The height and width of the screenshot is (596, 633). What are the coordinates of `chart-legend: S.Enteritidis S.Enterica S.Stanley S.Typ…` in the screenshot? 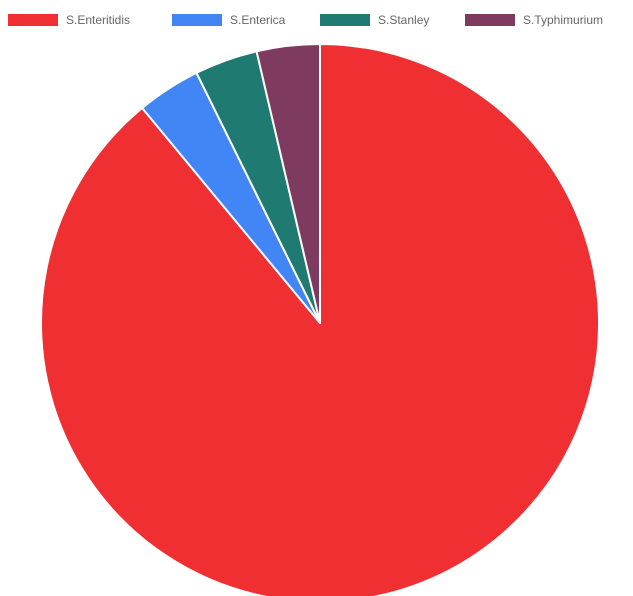 It's located at (316, 20).